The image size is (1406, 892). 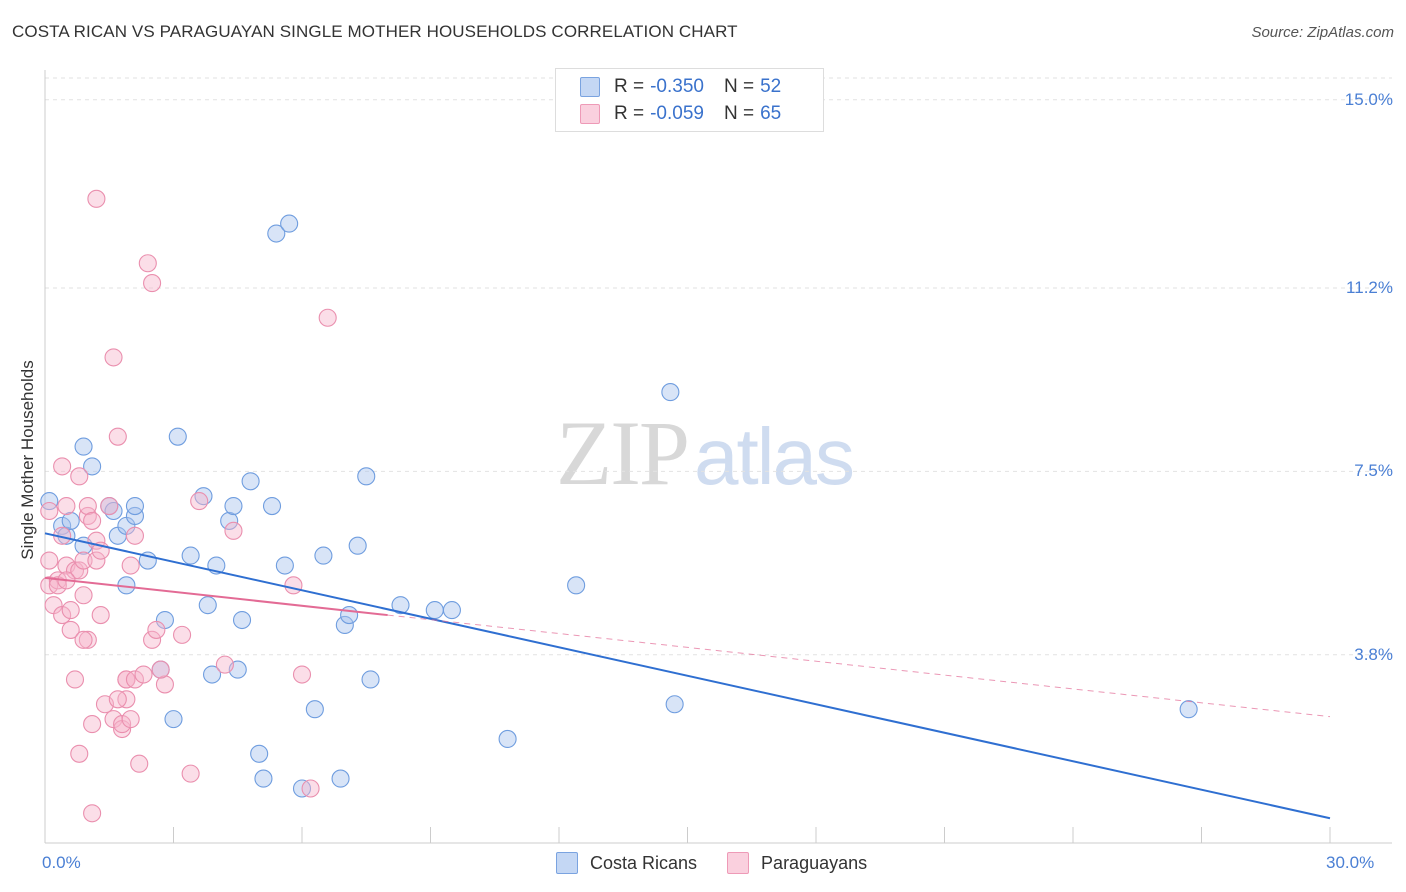 I want to click on trendline-paraguayans, so click(x=216, y=596).